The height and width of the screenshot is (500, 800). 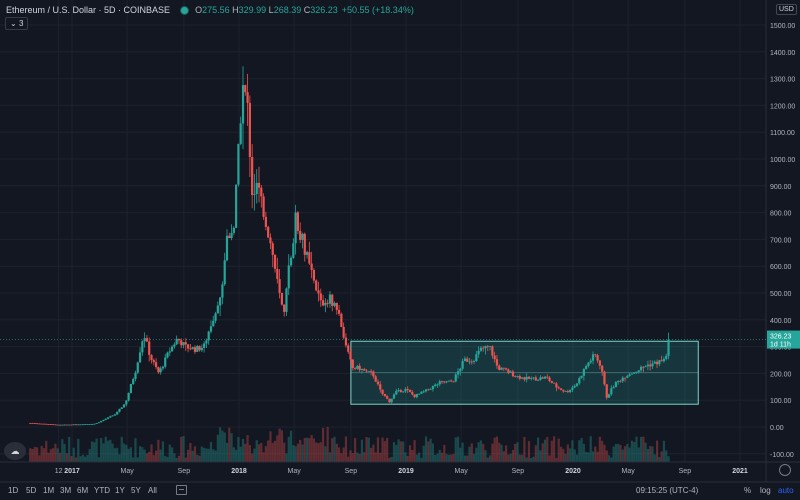 I want to click on market-status-dot, so click(x=185, y=10).